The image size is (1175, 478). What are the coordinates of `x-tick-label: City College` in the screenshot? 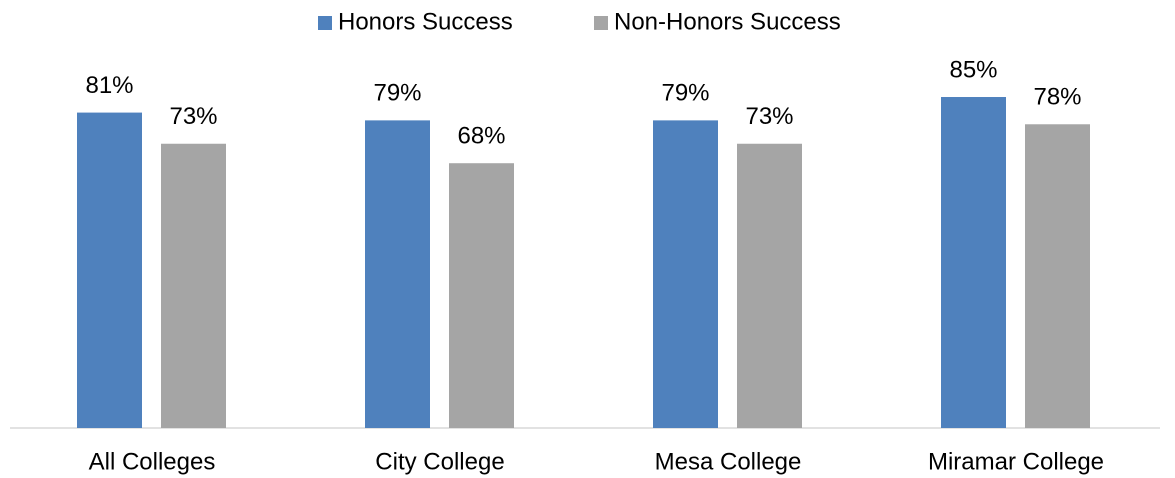 It's located at (439, 461).